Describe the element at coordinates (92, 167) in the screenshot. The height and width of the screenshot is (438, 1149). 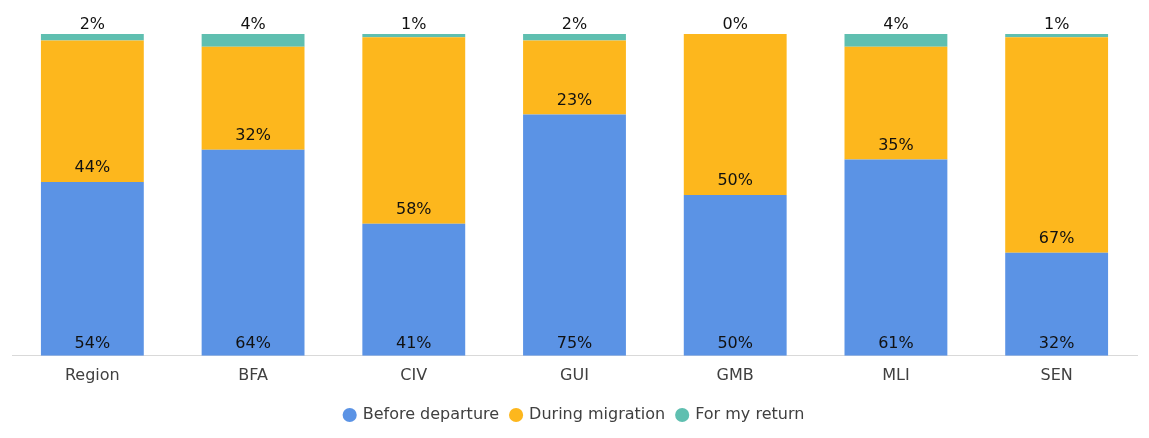
I see `data-label: 44%` at that location.